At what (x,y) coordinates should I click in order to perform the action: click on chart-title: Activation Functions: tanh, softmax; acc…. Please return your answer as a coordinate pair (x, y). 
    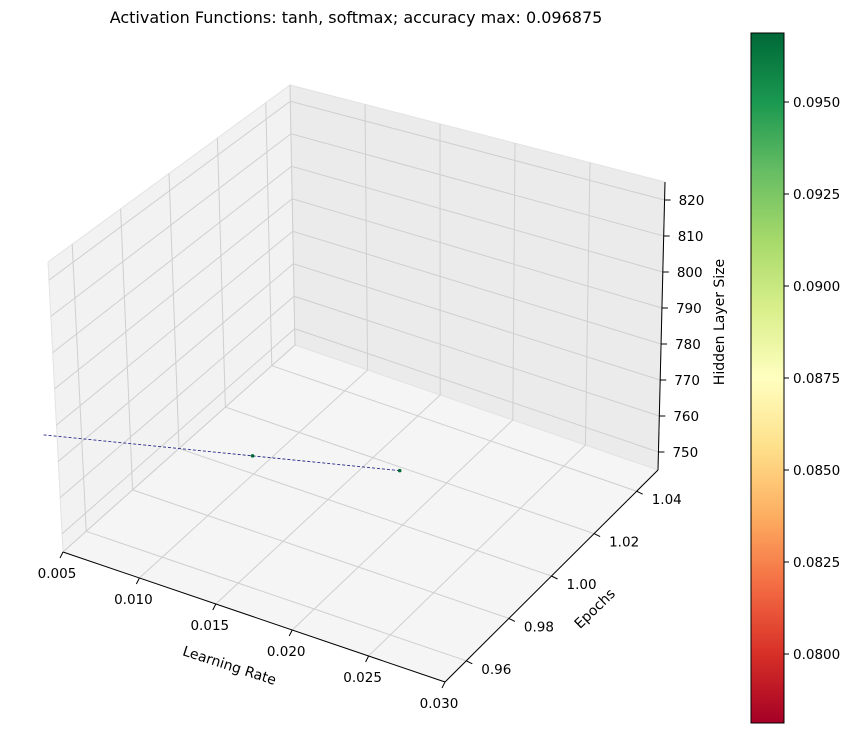
    Looking at the image, I should click on (356, 17).